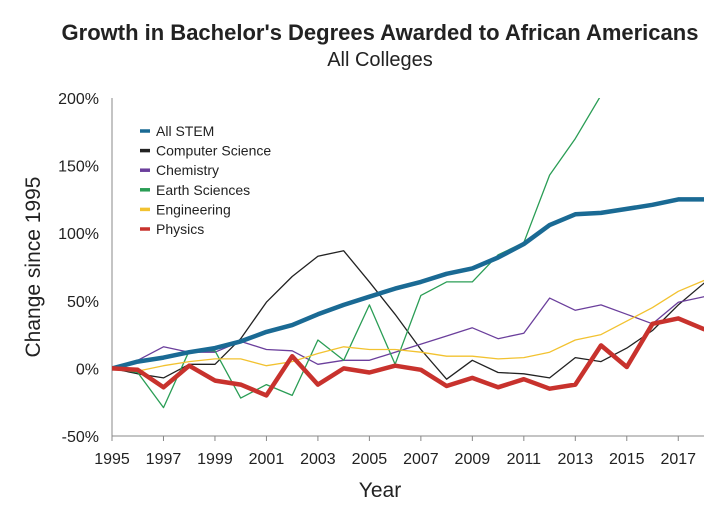 The image size is (724, 517). What do you see at coordinates (83, 302) in the screenshot?
I see `y-tick-label: 50%` at bounding box center [83, 302].